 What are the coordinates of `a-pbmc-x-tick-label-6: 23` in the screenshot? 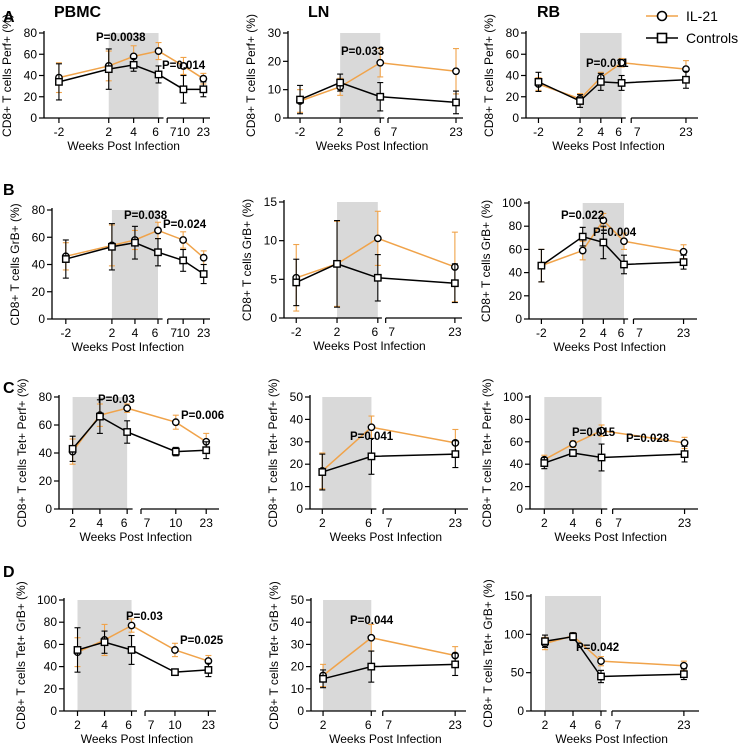 It's located at (204, 132).